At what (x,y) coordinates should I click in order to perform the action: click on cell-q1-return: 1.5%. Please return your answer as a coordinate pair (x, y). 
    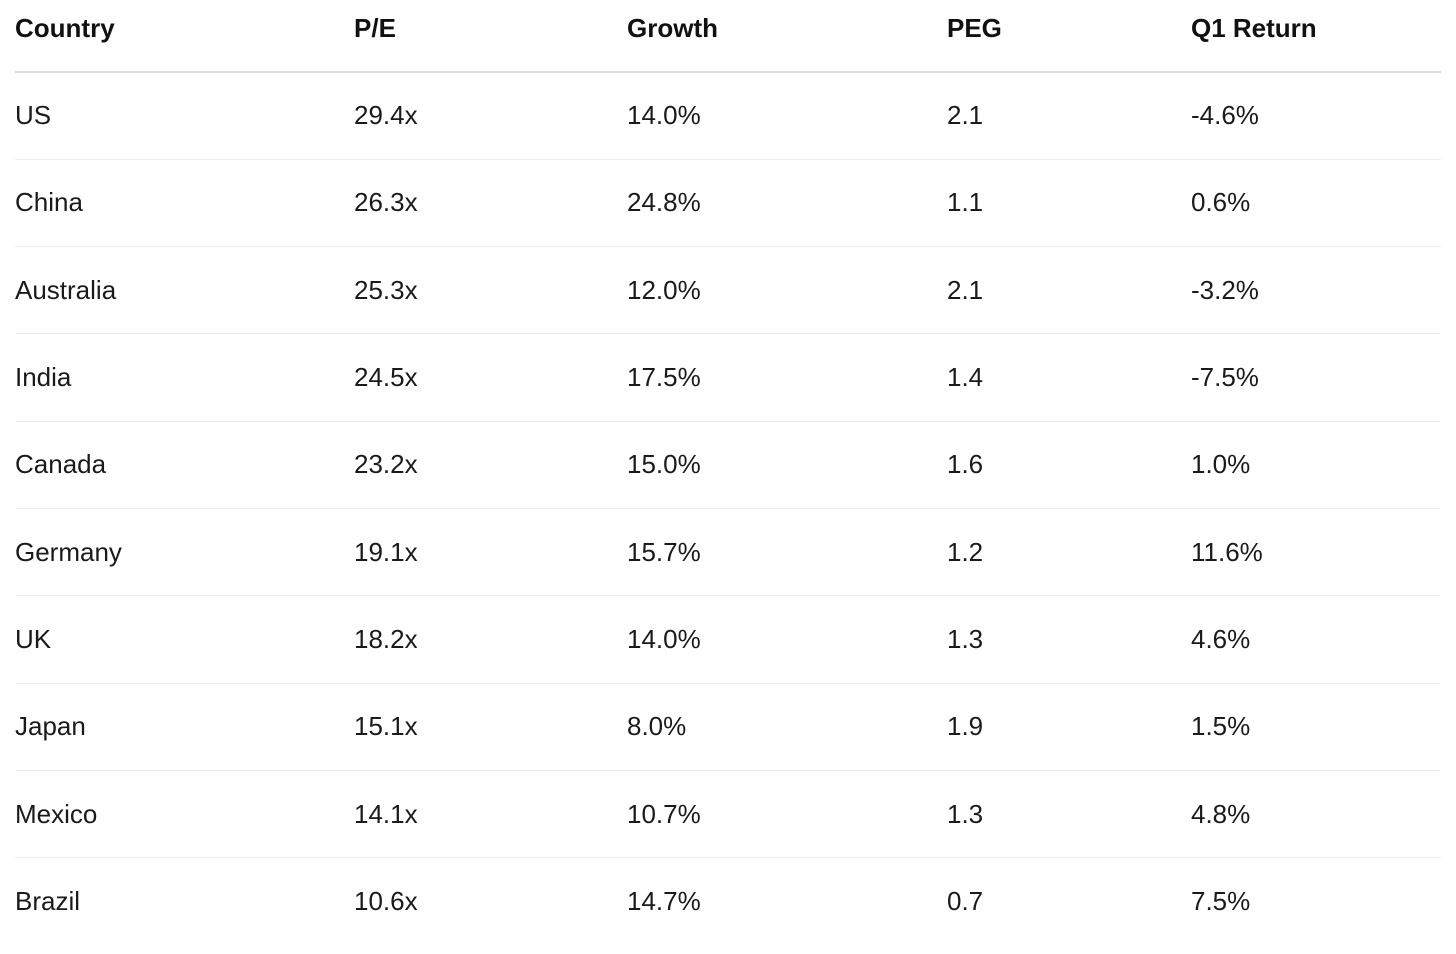
    Looking at the image, I should click on (1221, 726).